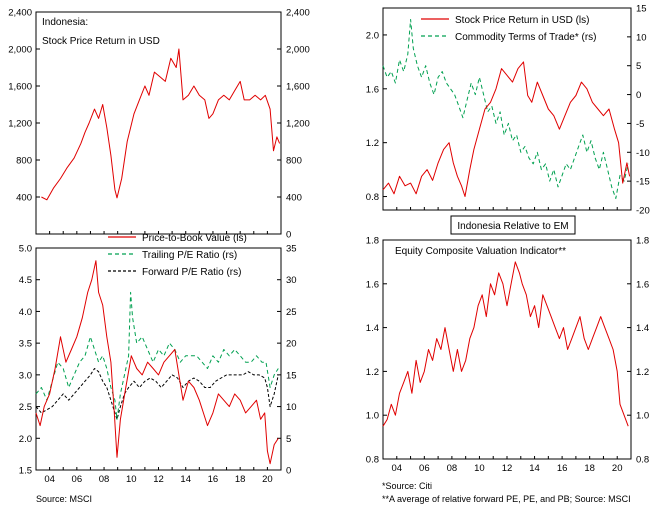 The width and height of the screenshot is (664, 511). What do you see at coordinates (24, 198) in the screenshot?
I see `y-tick-label-left: 400` at bounding box center [24, 198].